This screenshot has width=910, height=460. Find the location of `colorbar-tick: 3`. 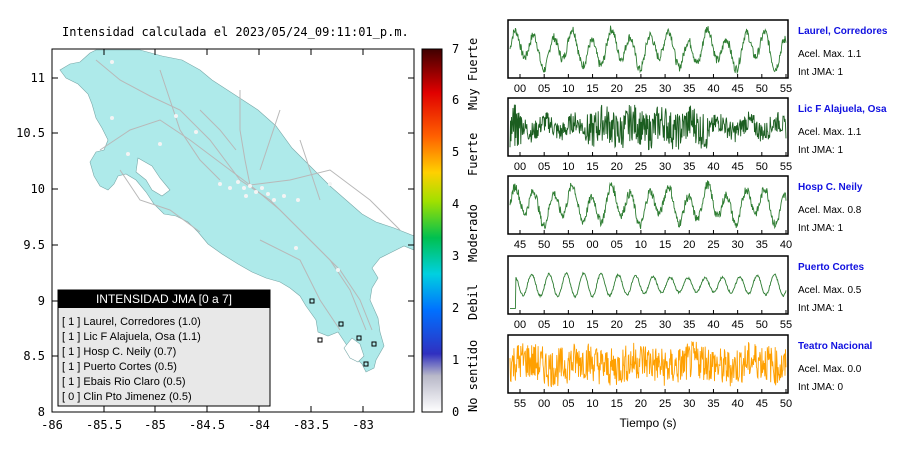

colorbar-tick: 3 is located at coordinates (455, 256).